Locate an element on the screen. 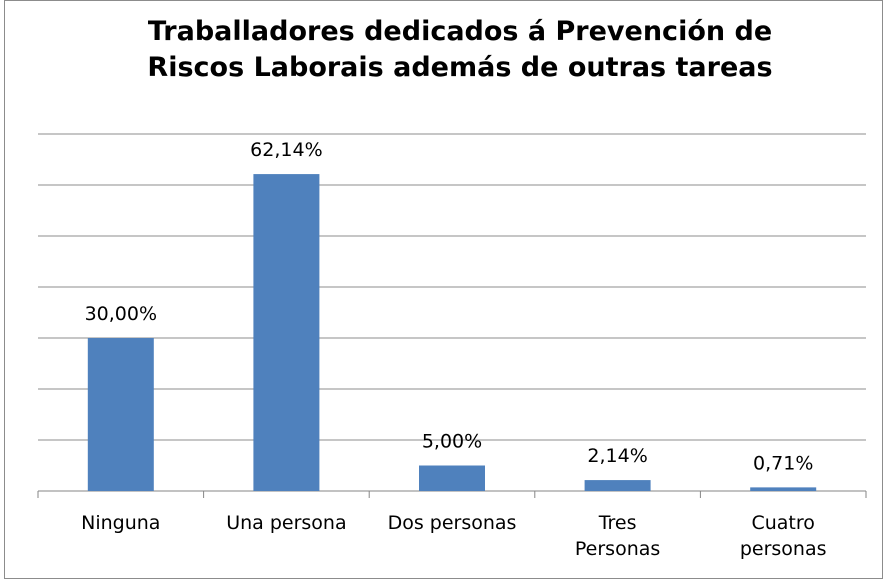  x-tick-label: Dos personas is located at coordinates (452, 523).